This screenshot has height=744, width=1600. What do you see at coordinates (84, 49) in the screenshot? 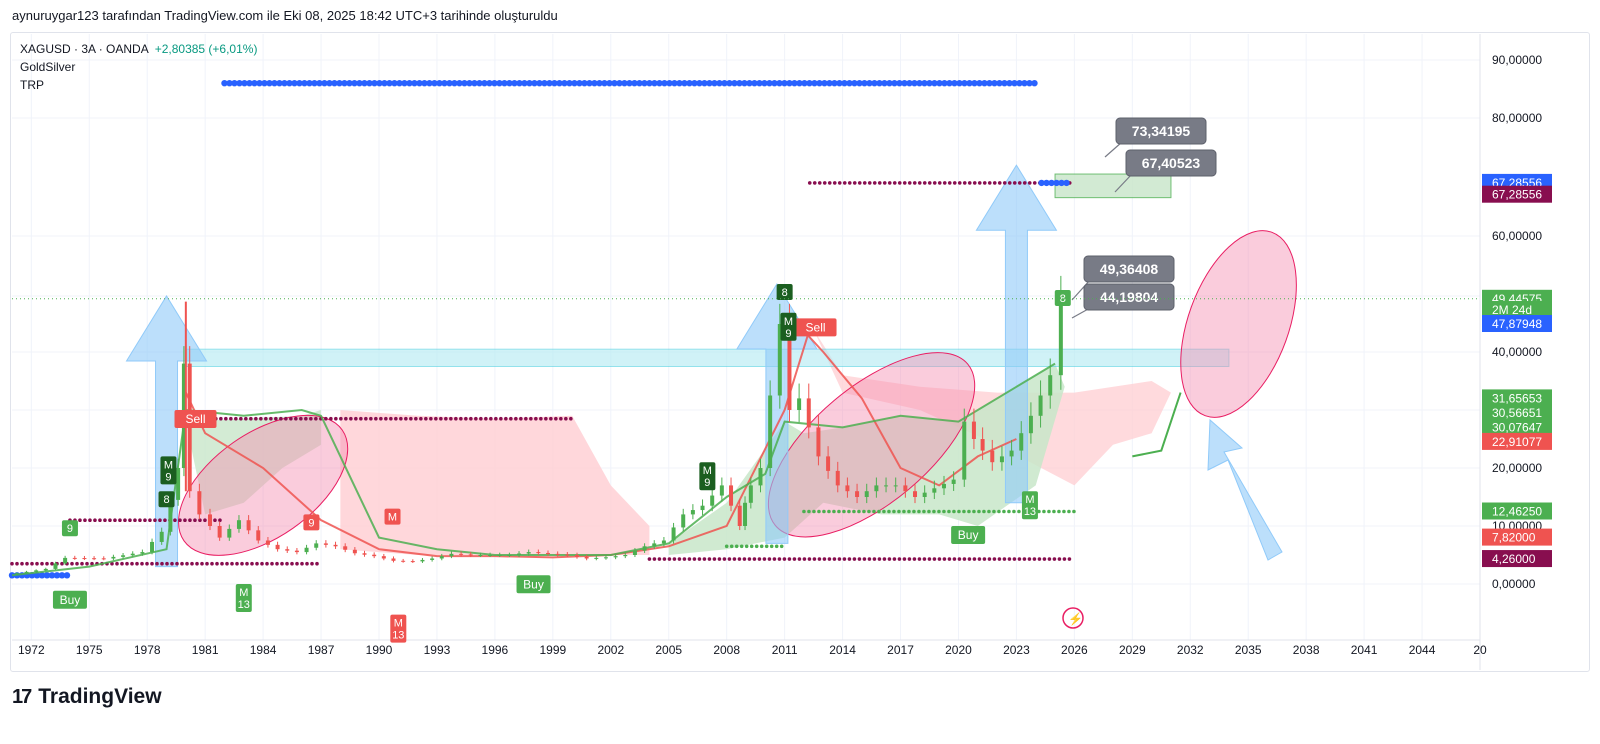
I see `symbol-label: XAGUSD · 3A · OANDA` at bounding box center [84, 49].